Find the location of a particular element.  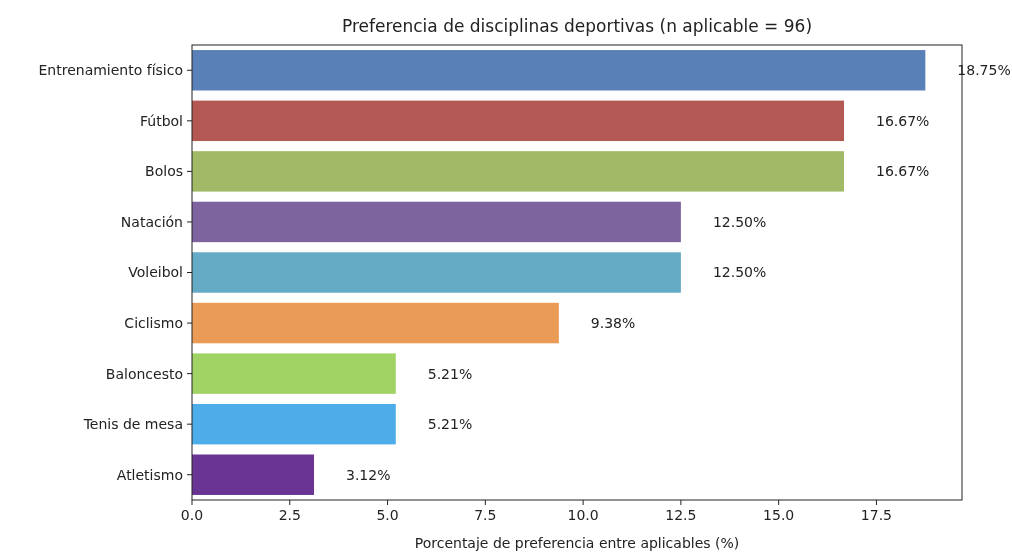

x-tick-label: 10.0 is located at coordinates (583, 515).